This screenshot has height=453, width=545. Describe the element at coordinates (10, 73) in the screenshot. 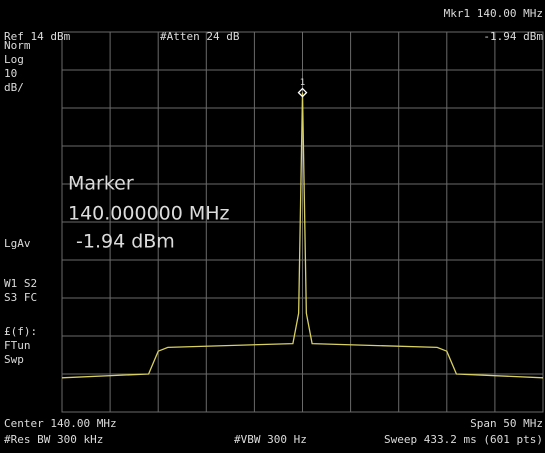

I see `side-label: 10` at that location.